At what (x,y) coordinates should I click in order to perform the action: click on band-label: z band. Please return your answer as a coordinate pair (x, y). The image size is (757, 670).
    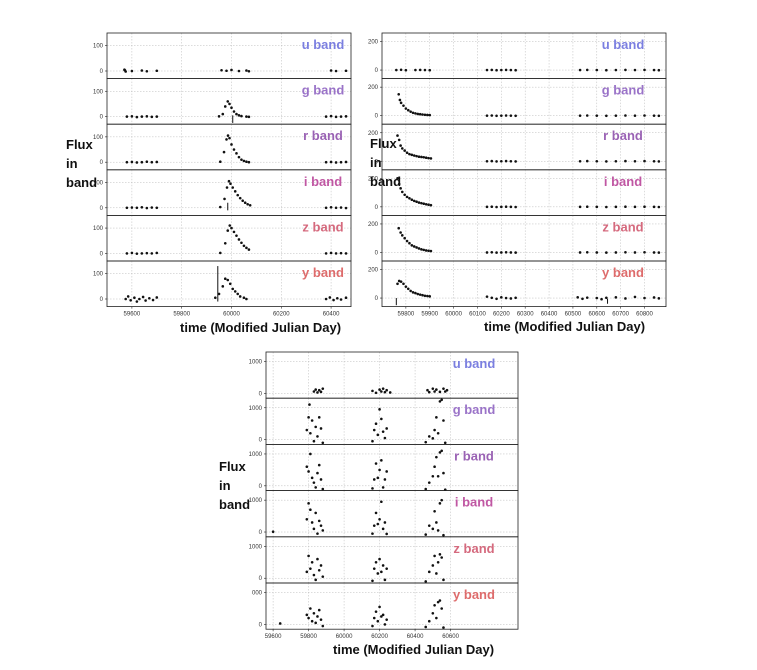
    Looking at the image, I should click on (322, 226).